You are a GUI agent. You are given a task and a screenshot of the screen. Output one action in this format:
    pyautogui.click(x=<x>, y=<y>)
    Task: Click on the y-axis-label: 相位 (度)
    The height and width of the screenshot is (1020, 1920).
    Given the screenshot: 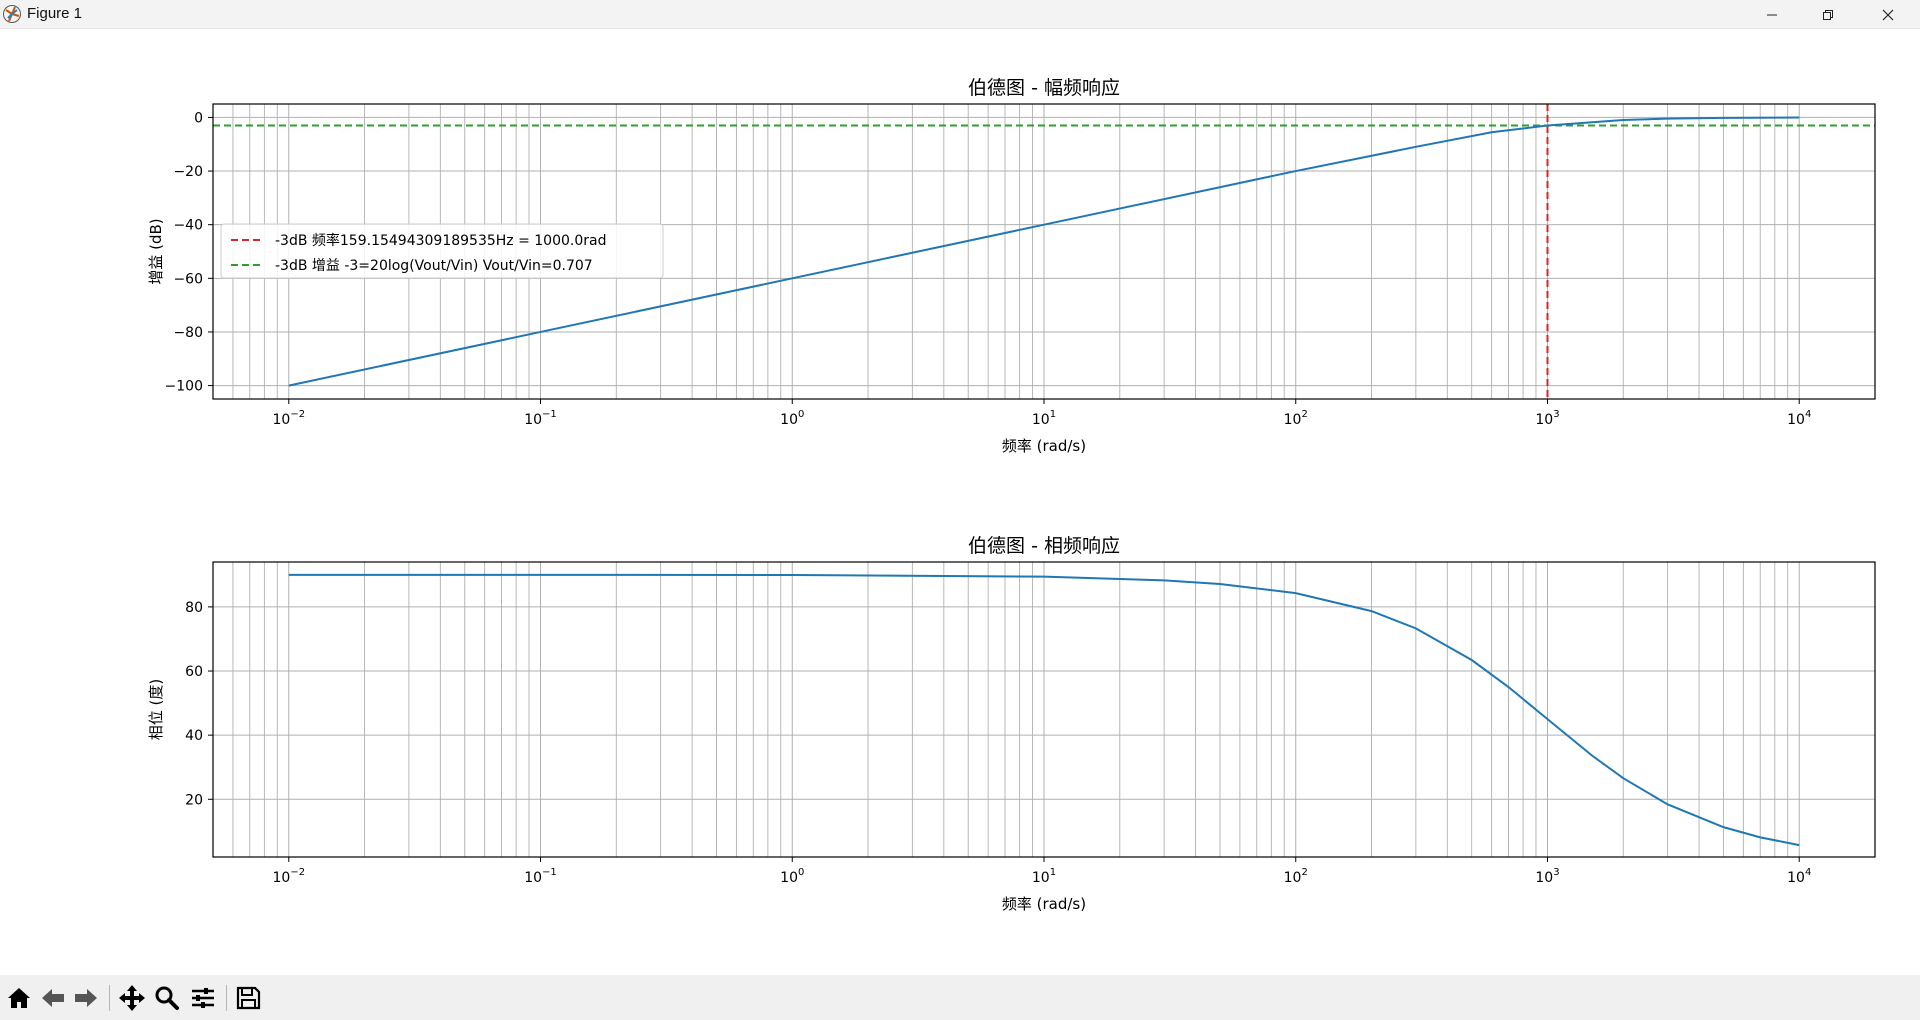 What is the action you would take?
    pyautogui.click(x=156, y=709)
    